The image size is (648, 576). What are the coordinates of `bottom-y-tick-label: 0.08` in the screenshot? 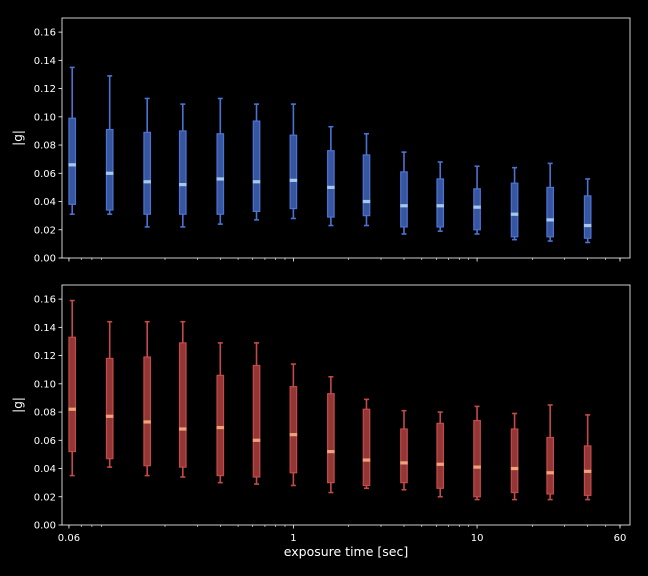 It's located at (45, 413).